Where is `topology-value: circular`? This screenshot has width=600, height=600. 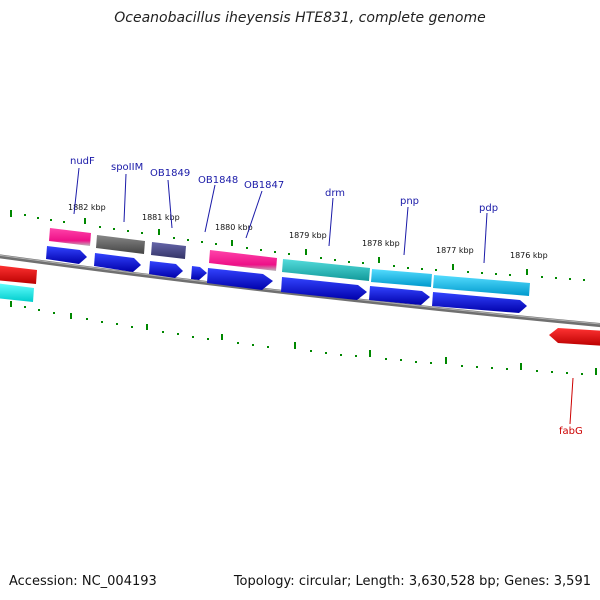 topology-value: circular is located at coordinates (322, 581).